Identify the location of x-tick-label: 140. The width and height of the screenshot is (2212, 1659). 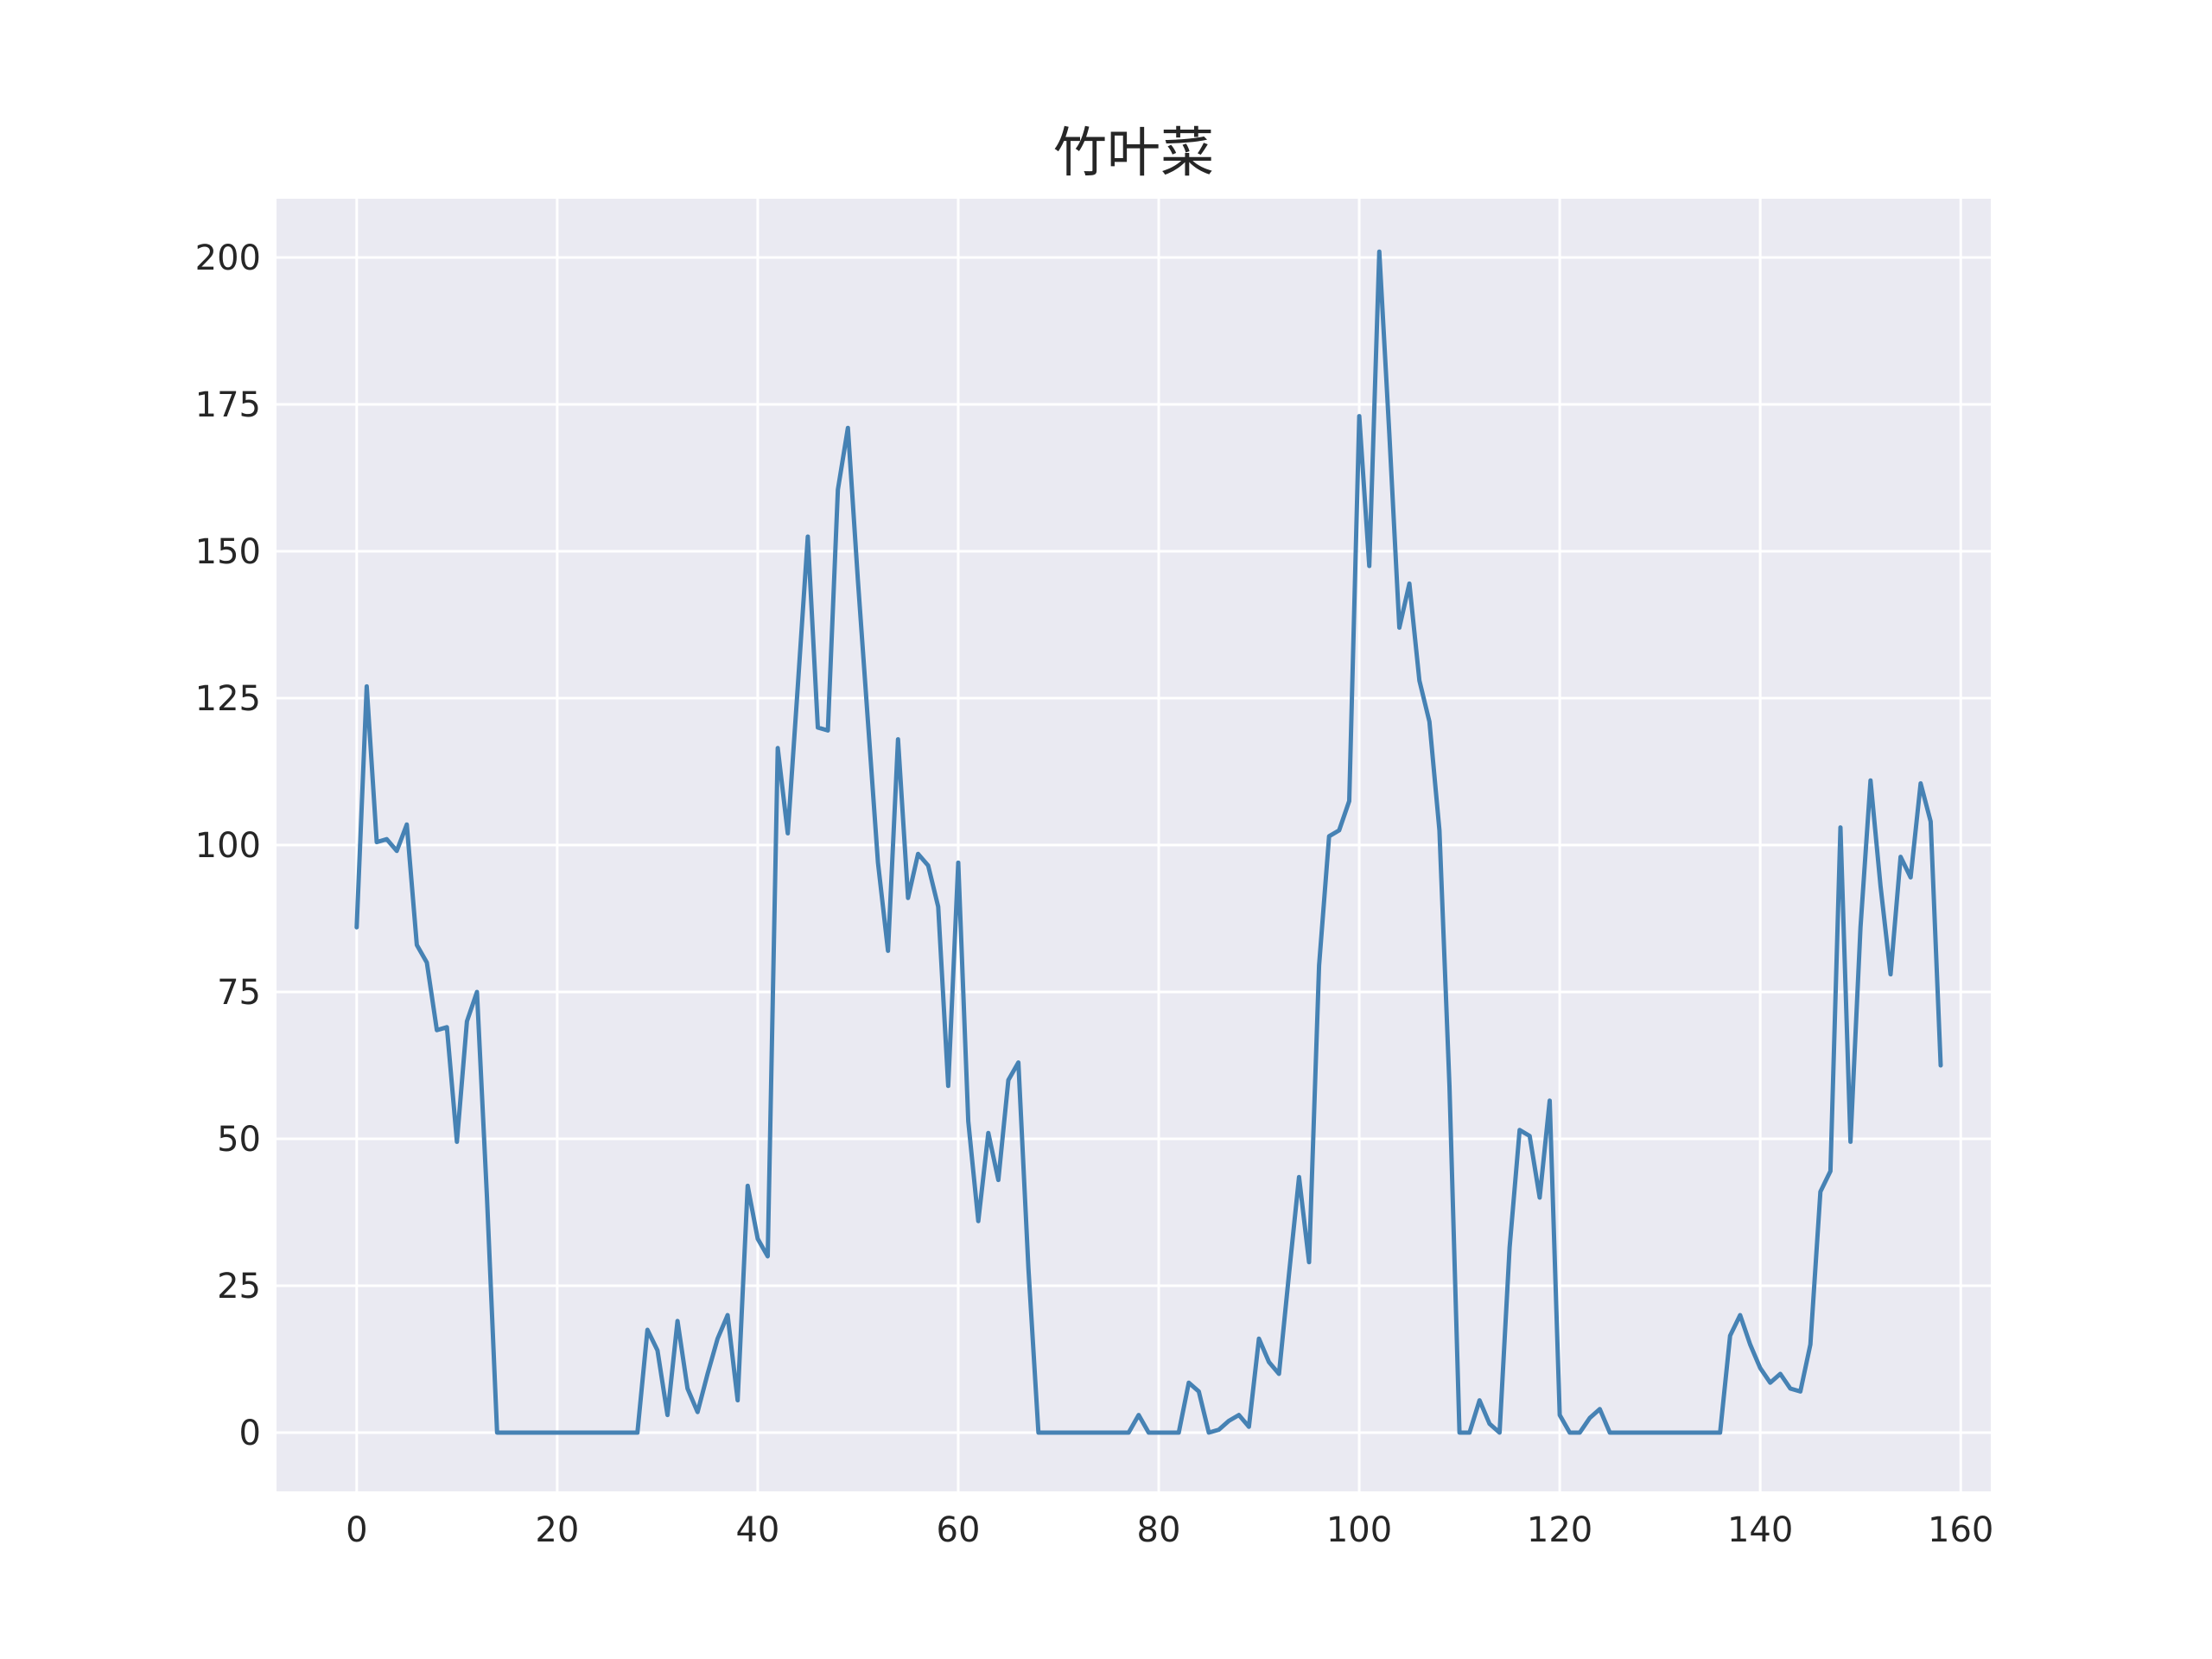
(1760, 1530).